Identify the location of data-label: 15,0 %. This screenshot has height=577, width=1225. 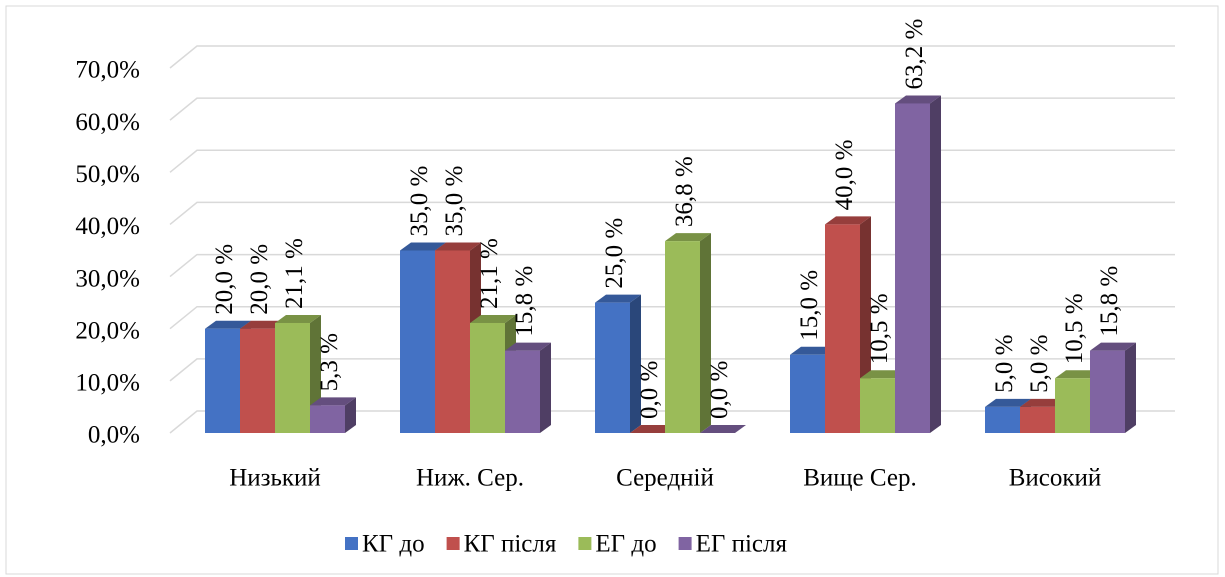
(809, 305).